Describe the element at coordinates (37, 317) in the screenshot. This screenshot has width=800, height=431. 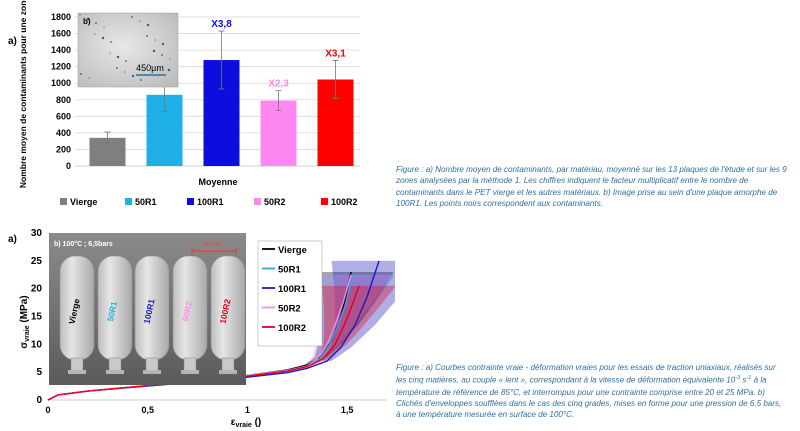
I see `y-tick-label: 15` at that location.